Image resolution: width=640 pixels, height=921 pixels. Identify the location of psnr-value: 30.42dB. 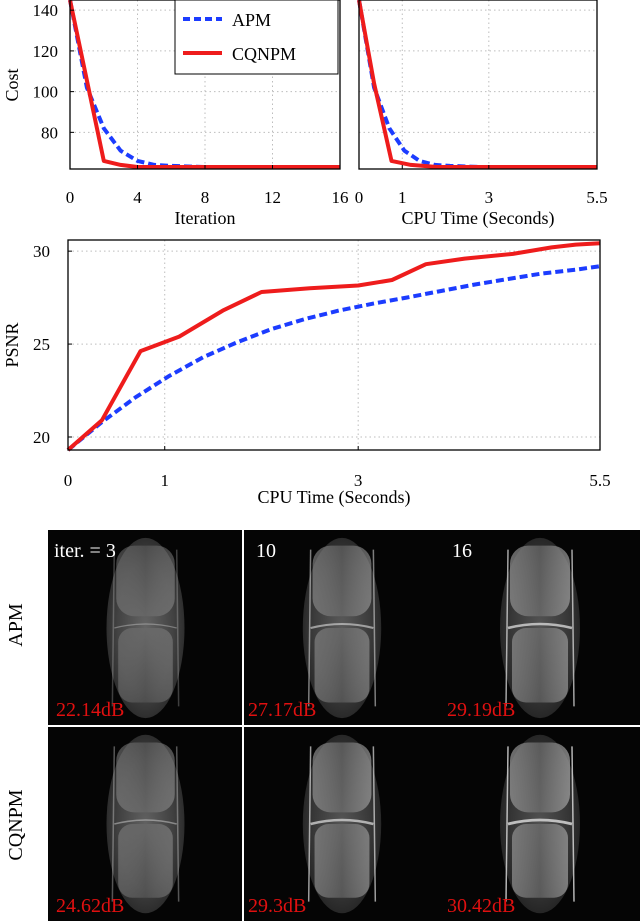
(481, 906).